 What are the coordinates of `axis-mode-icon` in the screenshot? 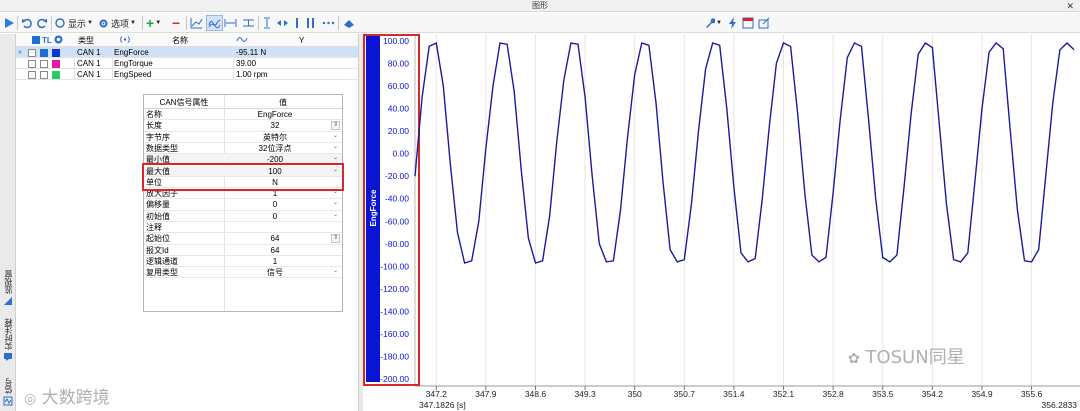 It's located at (196, 23).